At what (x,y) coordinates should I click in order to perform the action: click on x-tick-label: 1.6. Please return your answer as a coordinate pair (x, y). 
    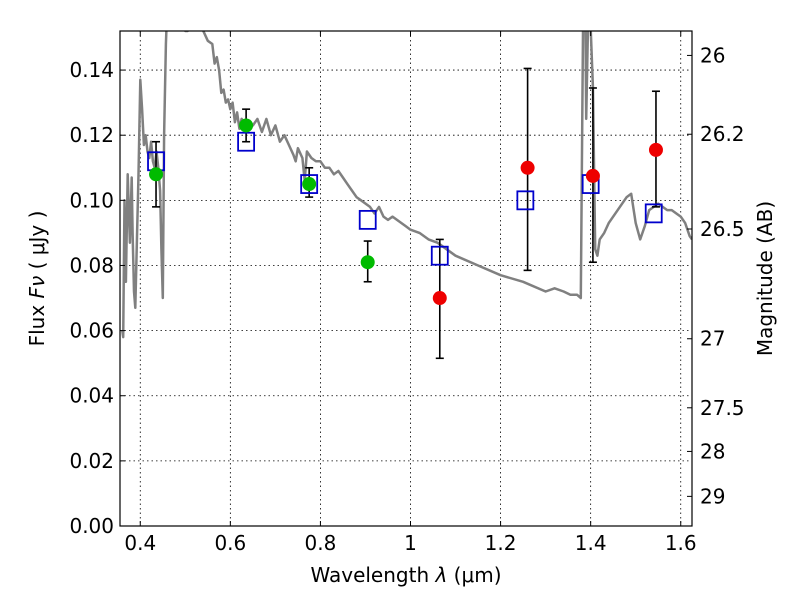
    Looking at the image, I should click on (681, 543).